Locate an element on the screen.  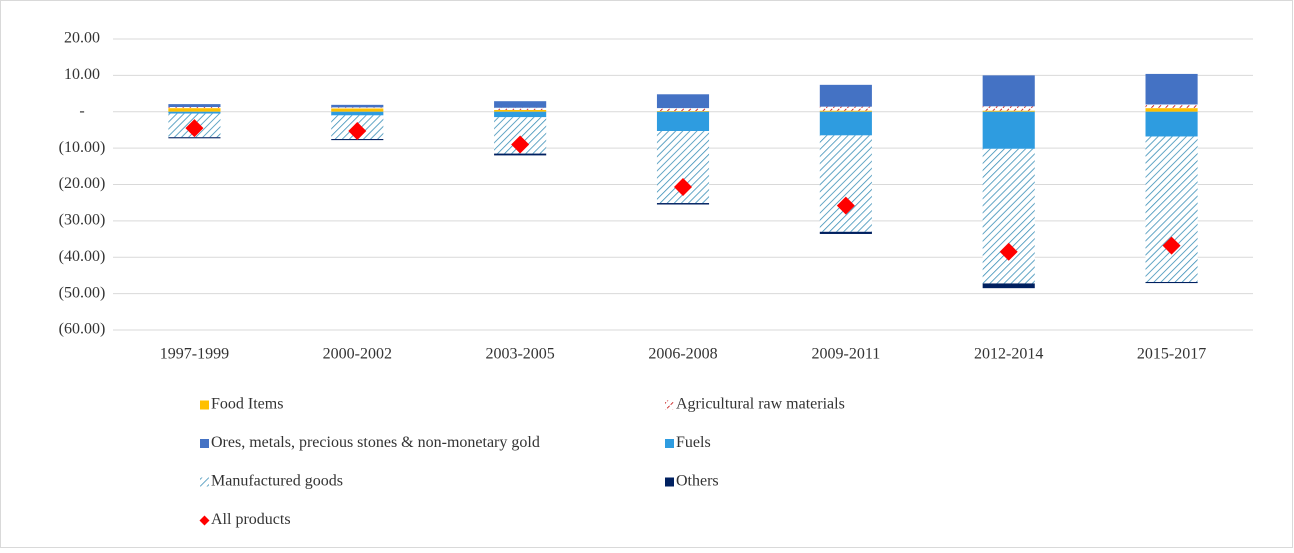
y-tick-label: 10.00 is located at coordinates (82, 74).